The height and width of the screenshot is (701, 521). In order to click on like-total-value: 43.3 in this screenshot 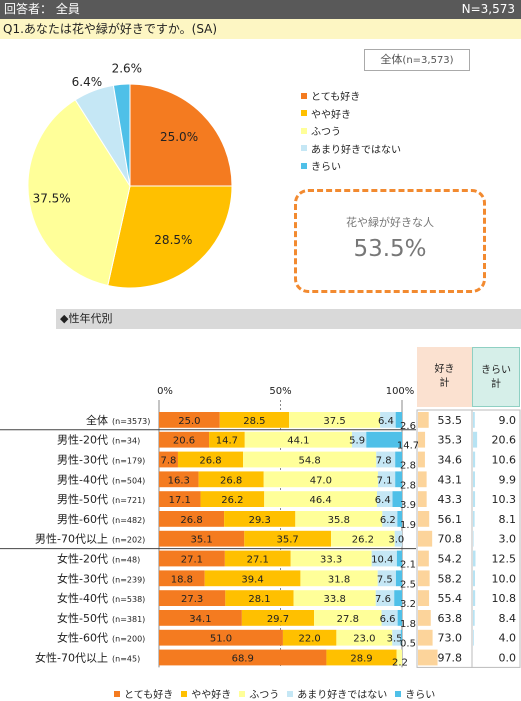, I will do `click(450, 499)`.